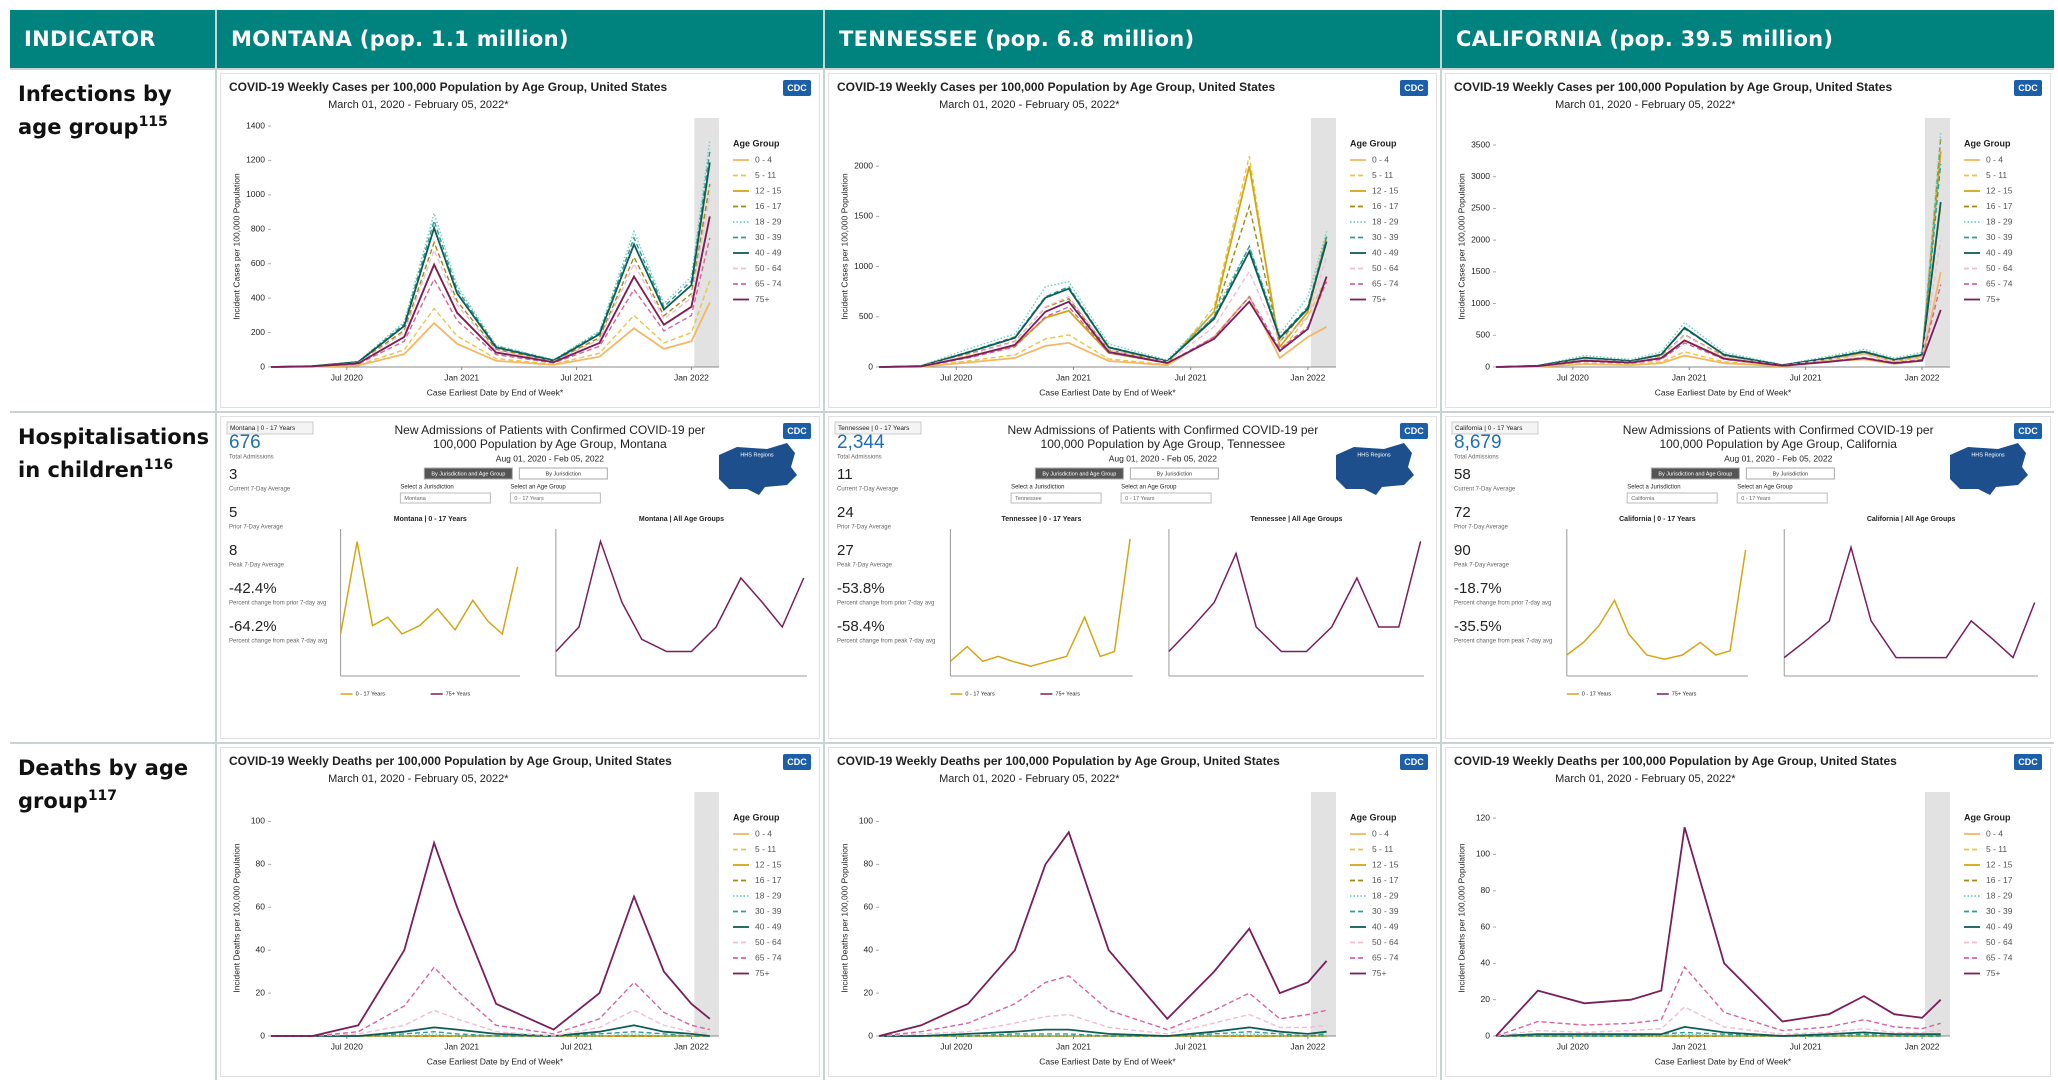 Image resolution: width=2058 pixels, height=1080 pixels. I want to click on y-tick-label: 3500, so click(1480, 144).